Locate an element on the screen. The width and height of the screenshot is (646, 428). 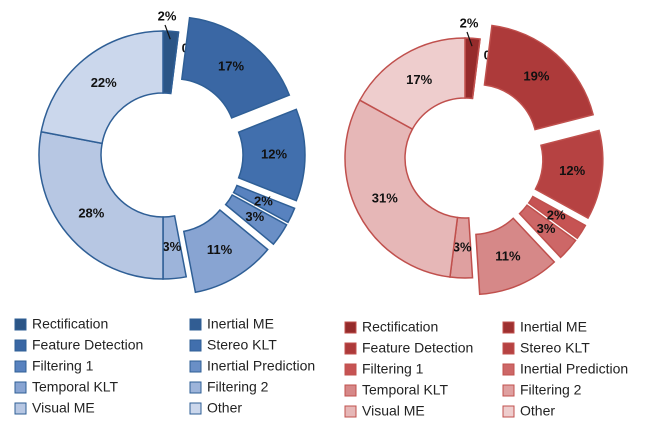
data-label: 31% is located at coordinates (385, 197).